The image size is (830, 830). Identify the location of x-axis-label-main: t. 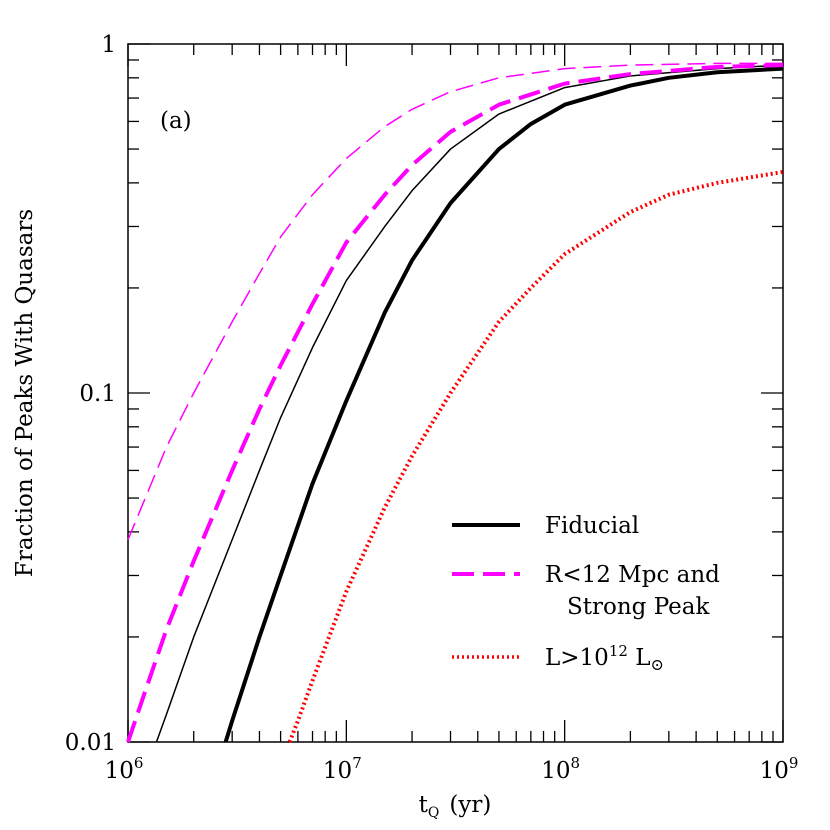
(424, 805).